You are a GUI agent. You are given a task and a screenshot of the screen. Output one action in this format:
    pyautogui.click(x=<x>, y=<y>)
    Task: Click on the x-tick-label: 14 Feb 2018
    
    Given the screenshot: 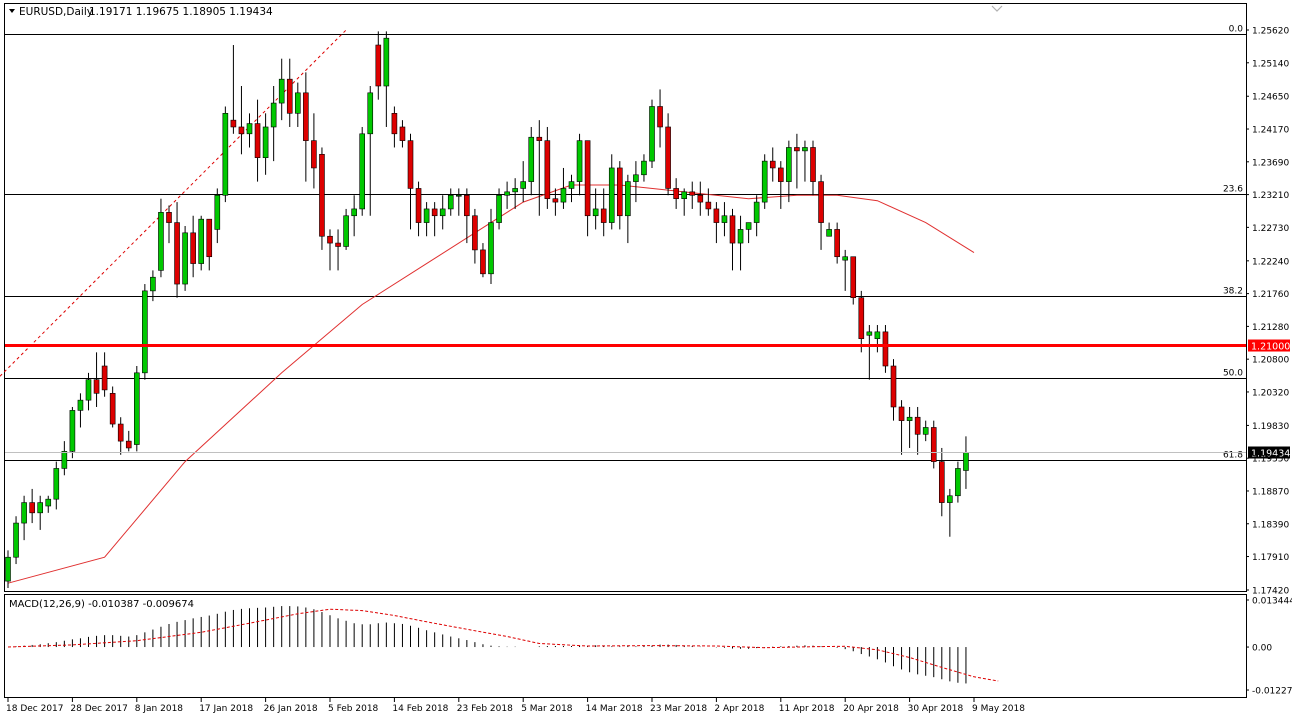 What is the action you would take?
    pyautogui.click(x=420, y=709)
    